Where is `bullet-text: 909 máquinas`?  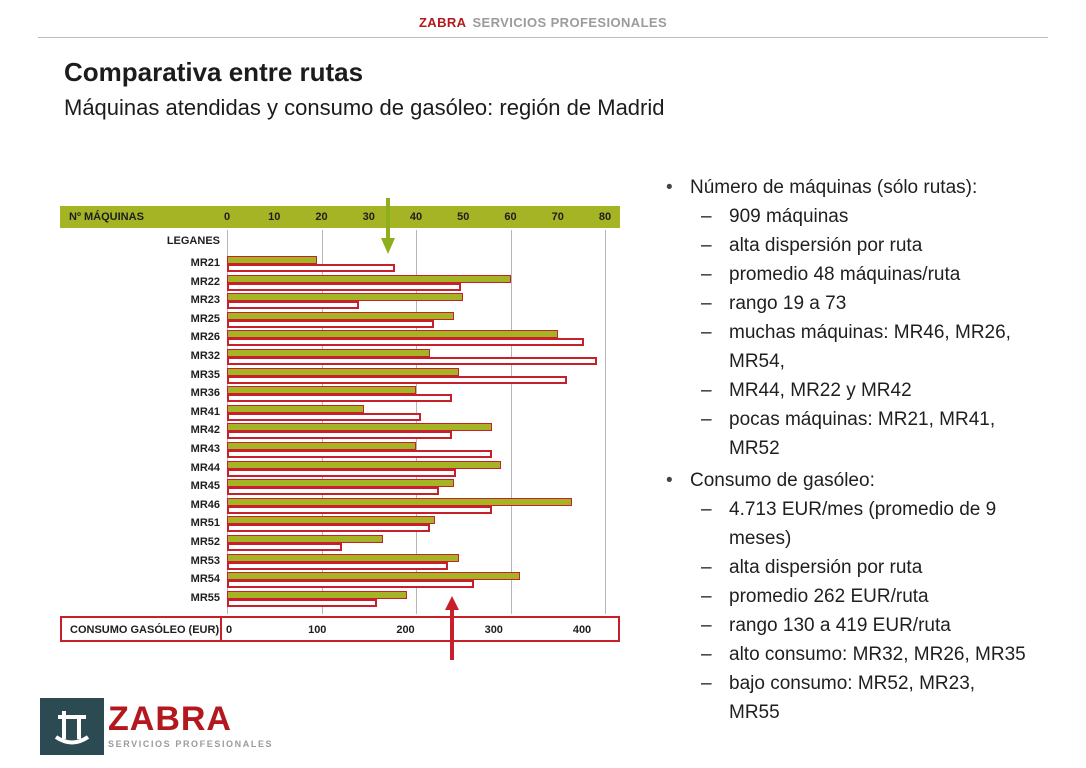
bullet-text: 909 máquinas is located at coordinates (789, 216).